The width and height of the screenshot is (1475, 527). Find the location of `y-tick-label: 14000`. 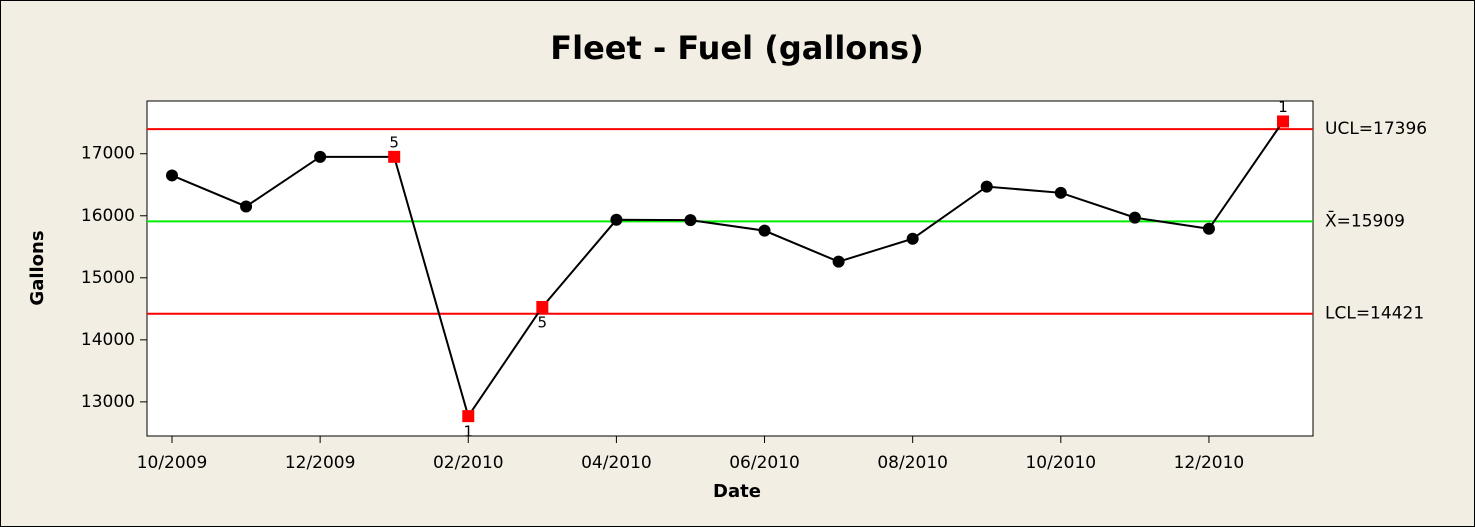

y-tick-label: 14000 is located at coordinates (108, 340).